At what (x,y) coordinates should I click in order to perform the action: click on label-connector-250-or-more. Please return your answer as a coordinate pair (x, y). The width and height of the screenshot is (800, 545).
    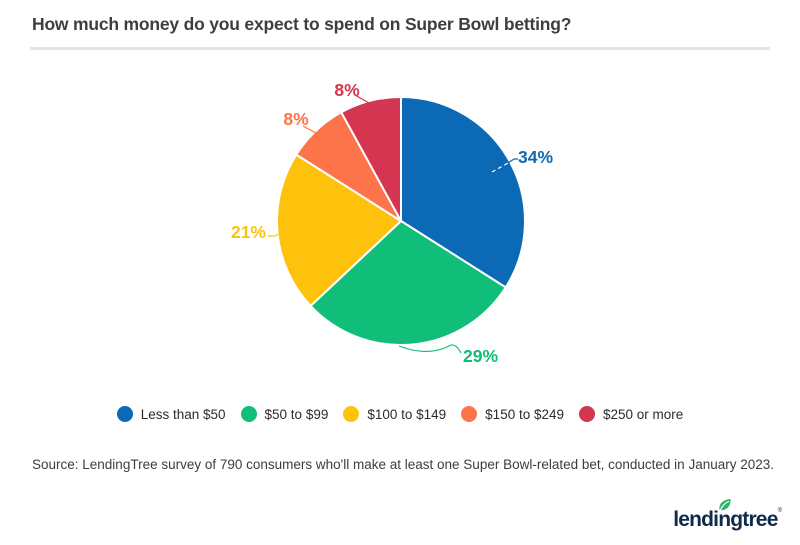
    Looking at the image, I should click on (362, 99).